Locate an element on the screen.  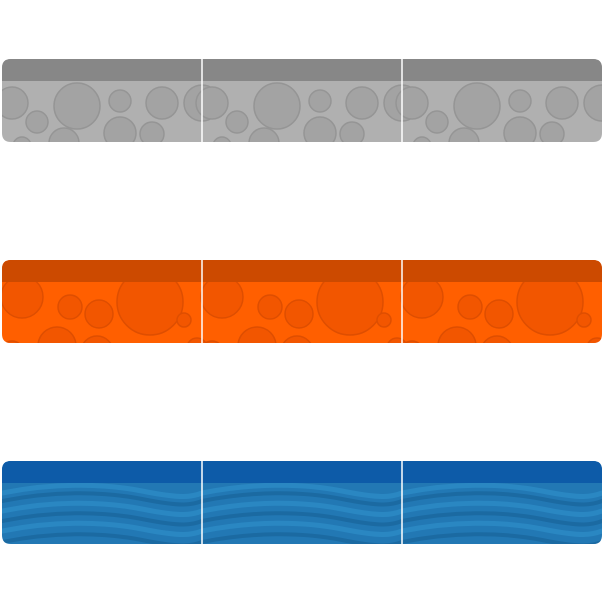
stone-platform-strip is located at coordinates (302, 100).